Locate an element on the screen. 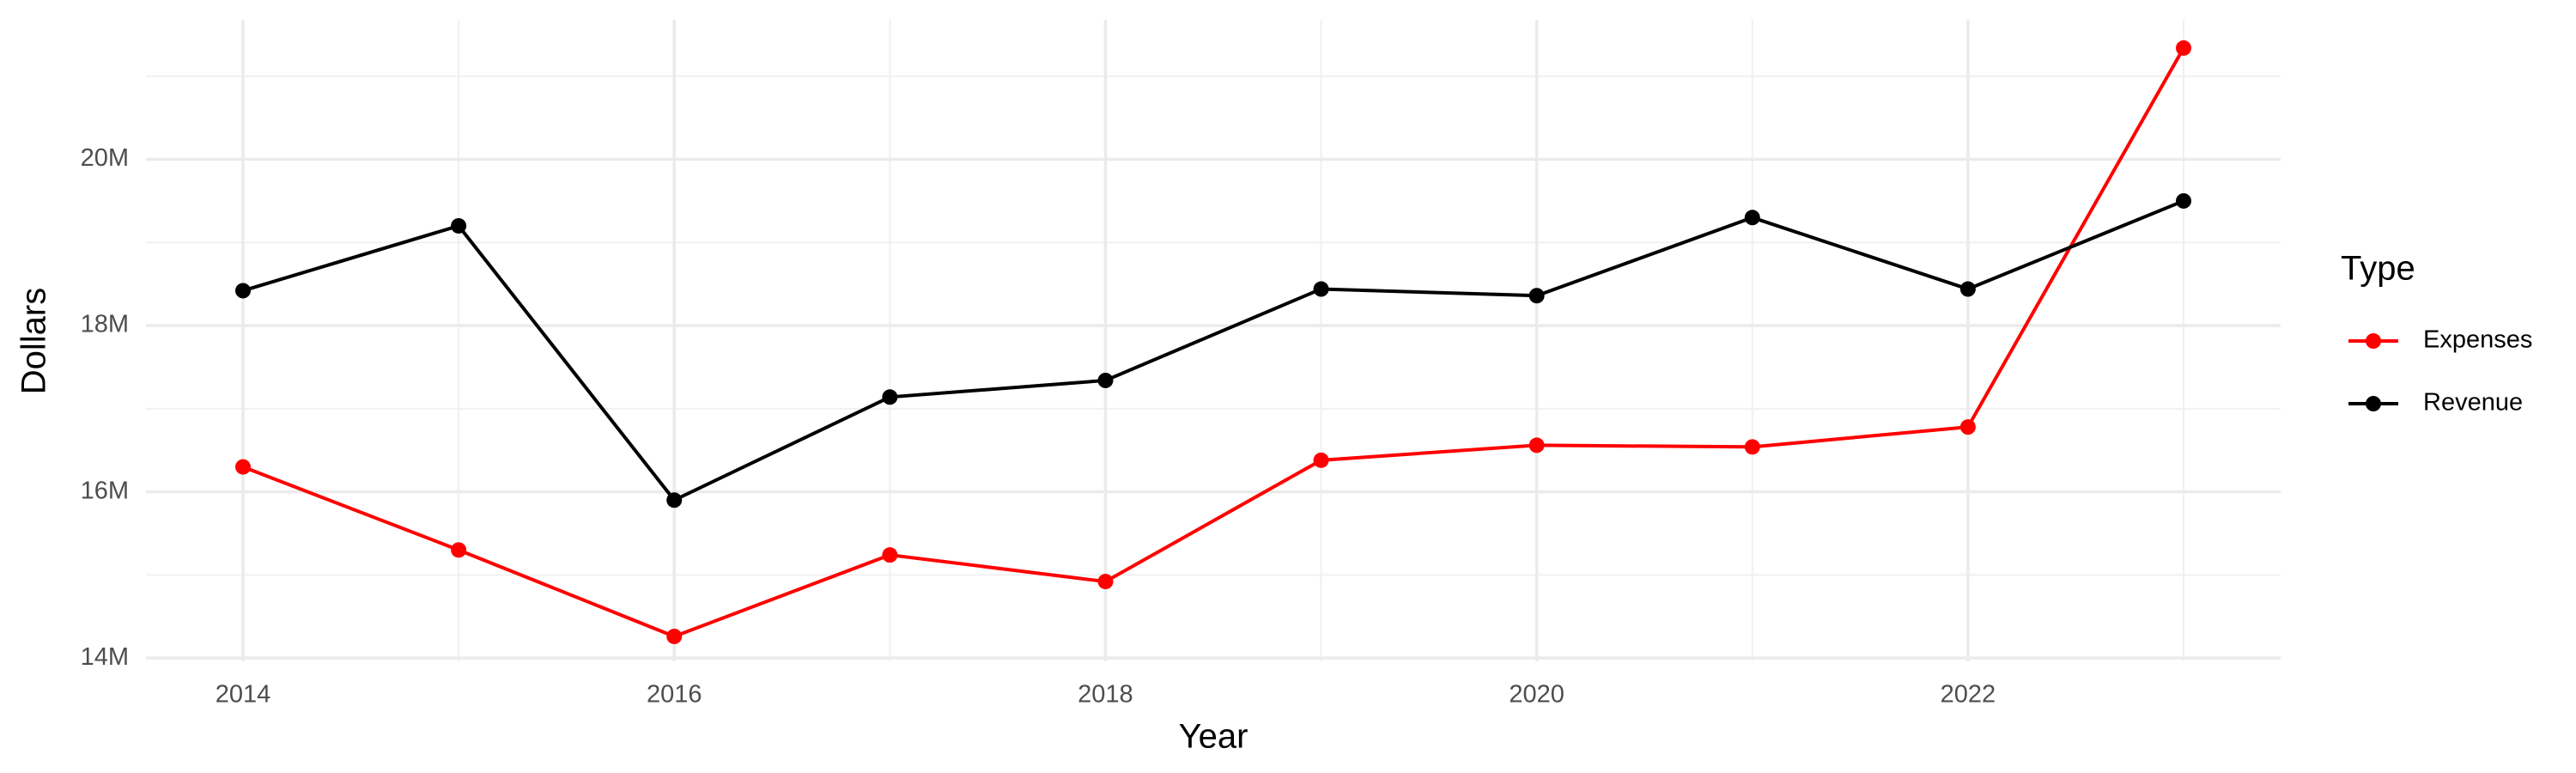 The width and height of the screenshot is (2576, 773). legend-label: Expenses is located at coordinates (2478, 340).